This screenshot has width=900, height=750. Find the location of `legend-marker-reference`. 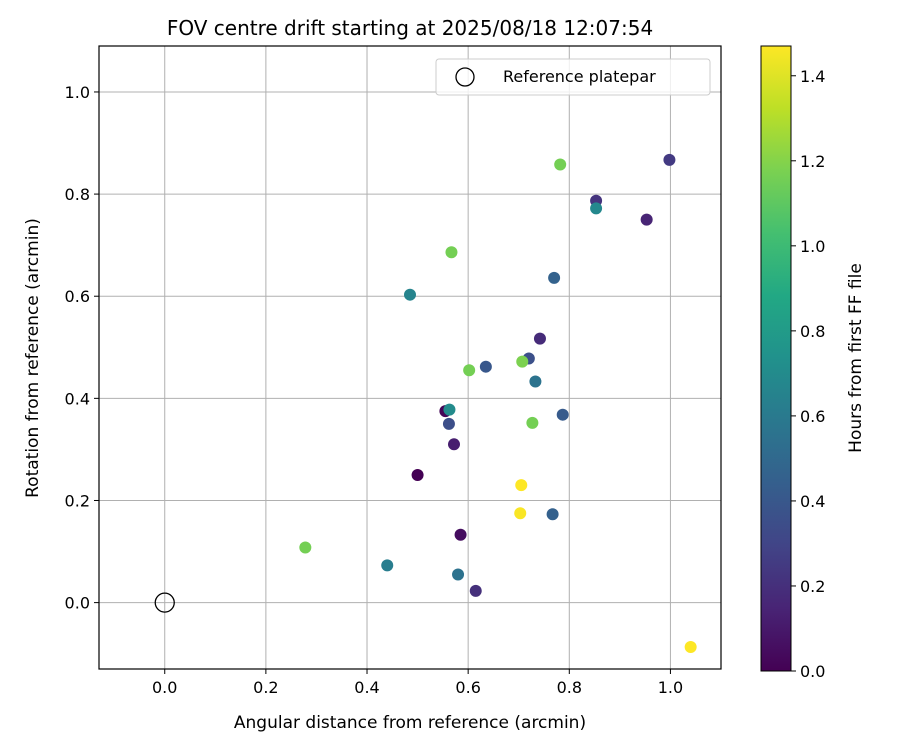

legend-marker-reference is located at coordinates (465, 77).